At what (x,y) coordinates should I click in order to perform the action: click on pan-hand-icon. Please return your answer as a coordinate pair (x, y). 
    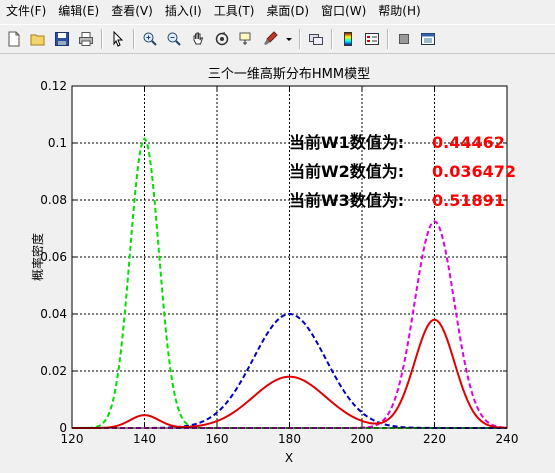
    Looking at the image, I should click on (198, 38).